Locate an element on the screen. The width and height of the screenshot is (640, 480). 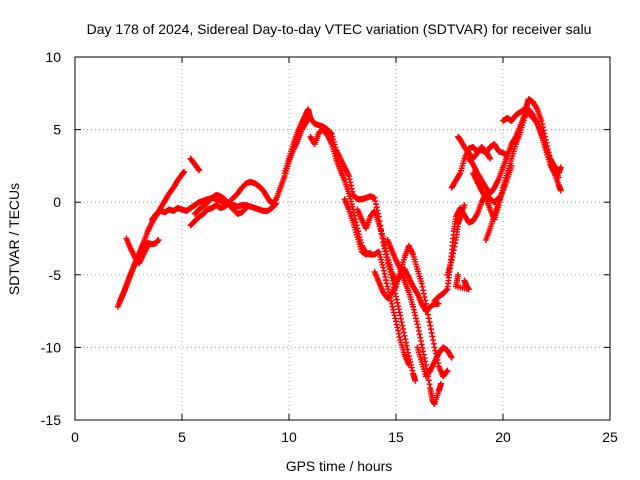
y-tick-label: 5 is located at coordinates (57, 130).